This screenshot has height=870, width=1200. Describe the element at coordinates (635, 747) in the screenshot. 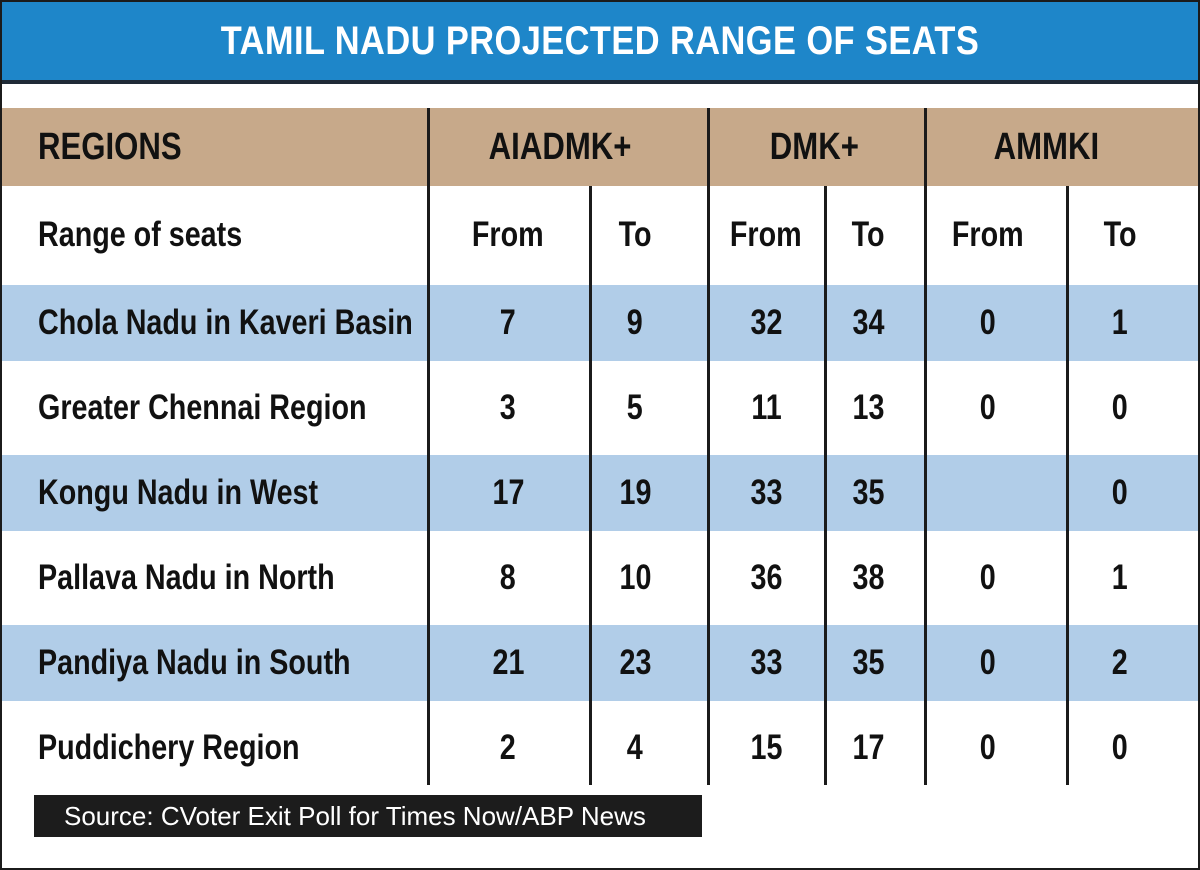

I see `seat-value: 4` at that location.